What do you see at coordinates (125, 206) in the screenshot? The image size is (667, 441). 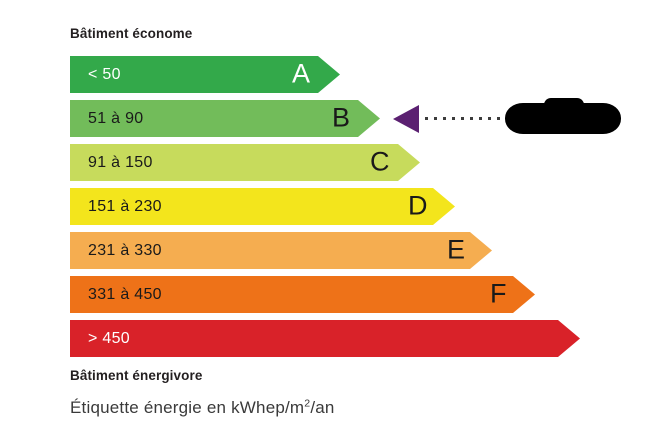 I see `bar-range-label-d: 151 à 230` at bounding box center [125, 206].